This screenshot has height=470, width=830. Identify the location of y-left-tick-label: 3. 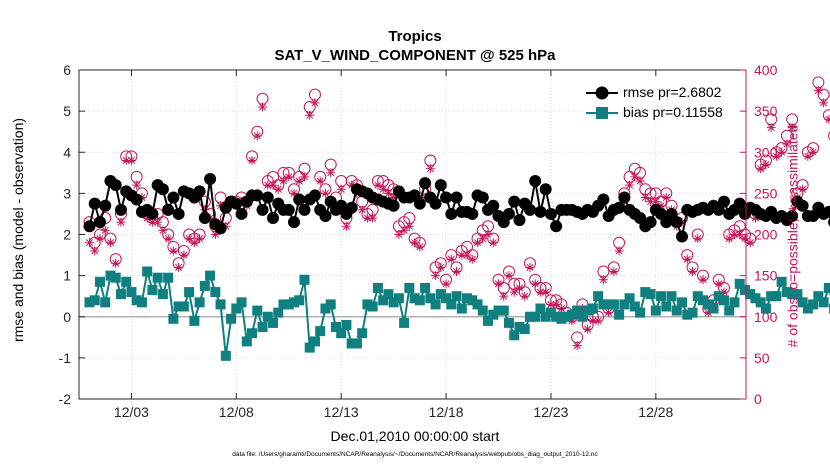
(67, 193).